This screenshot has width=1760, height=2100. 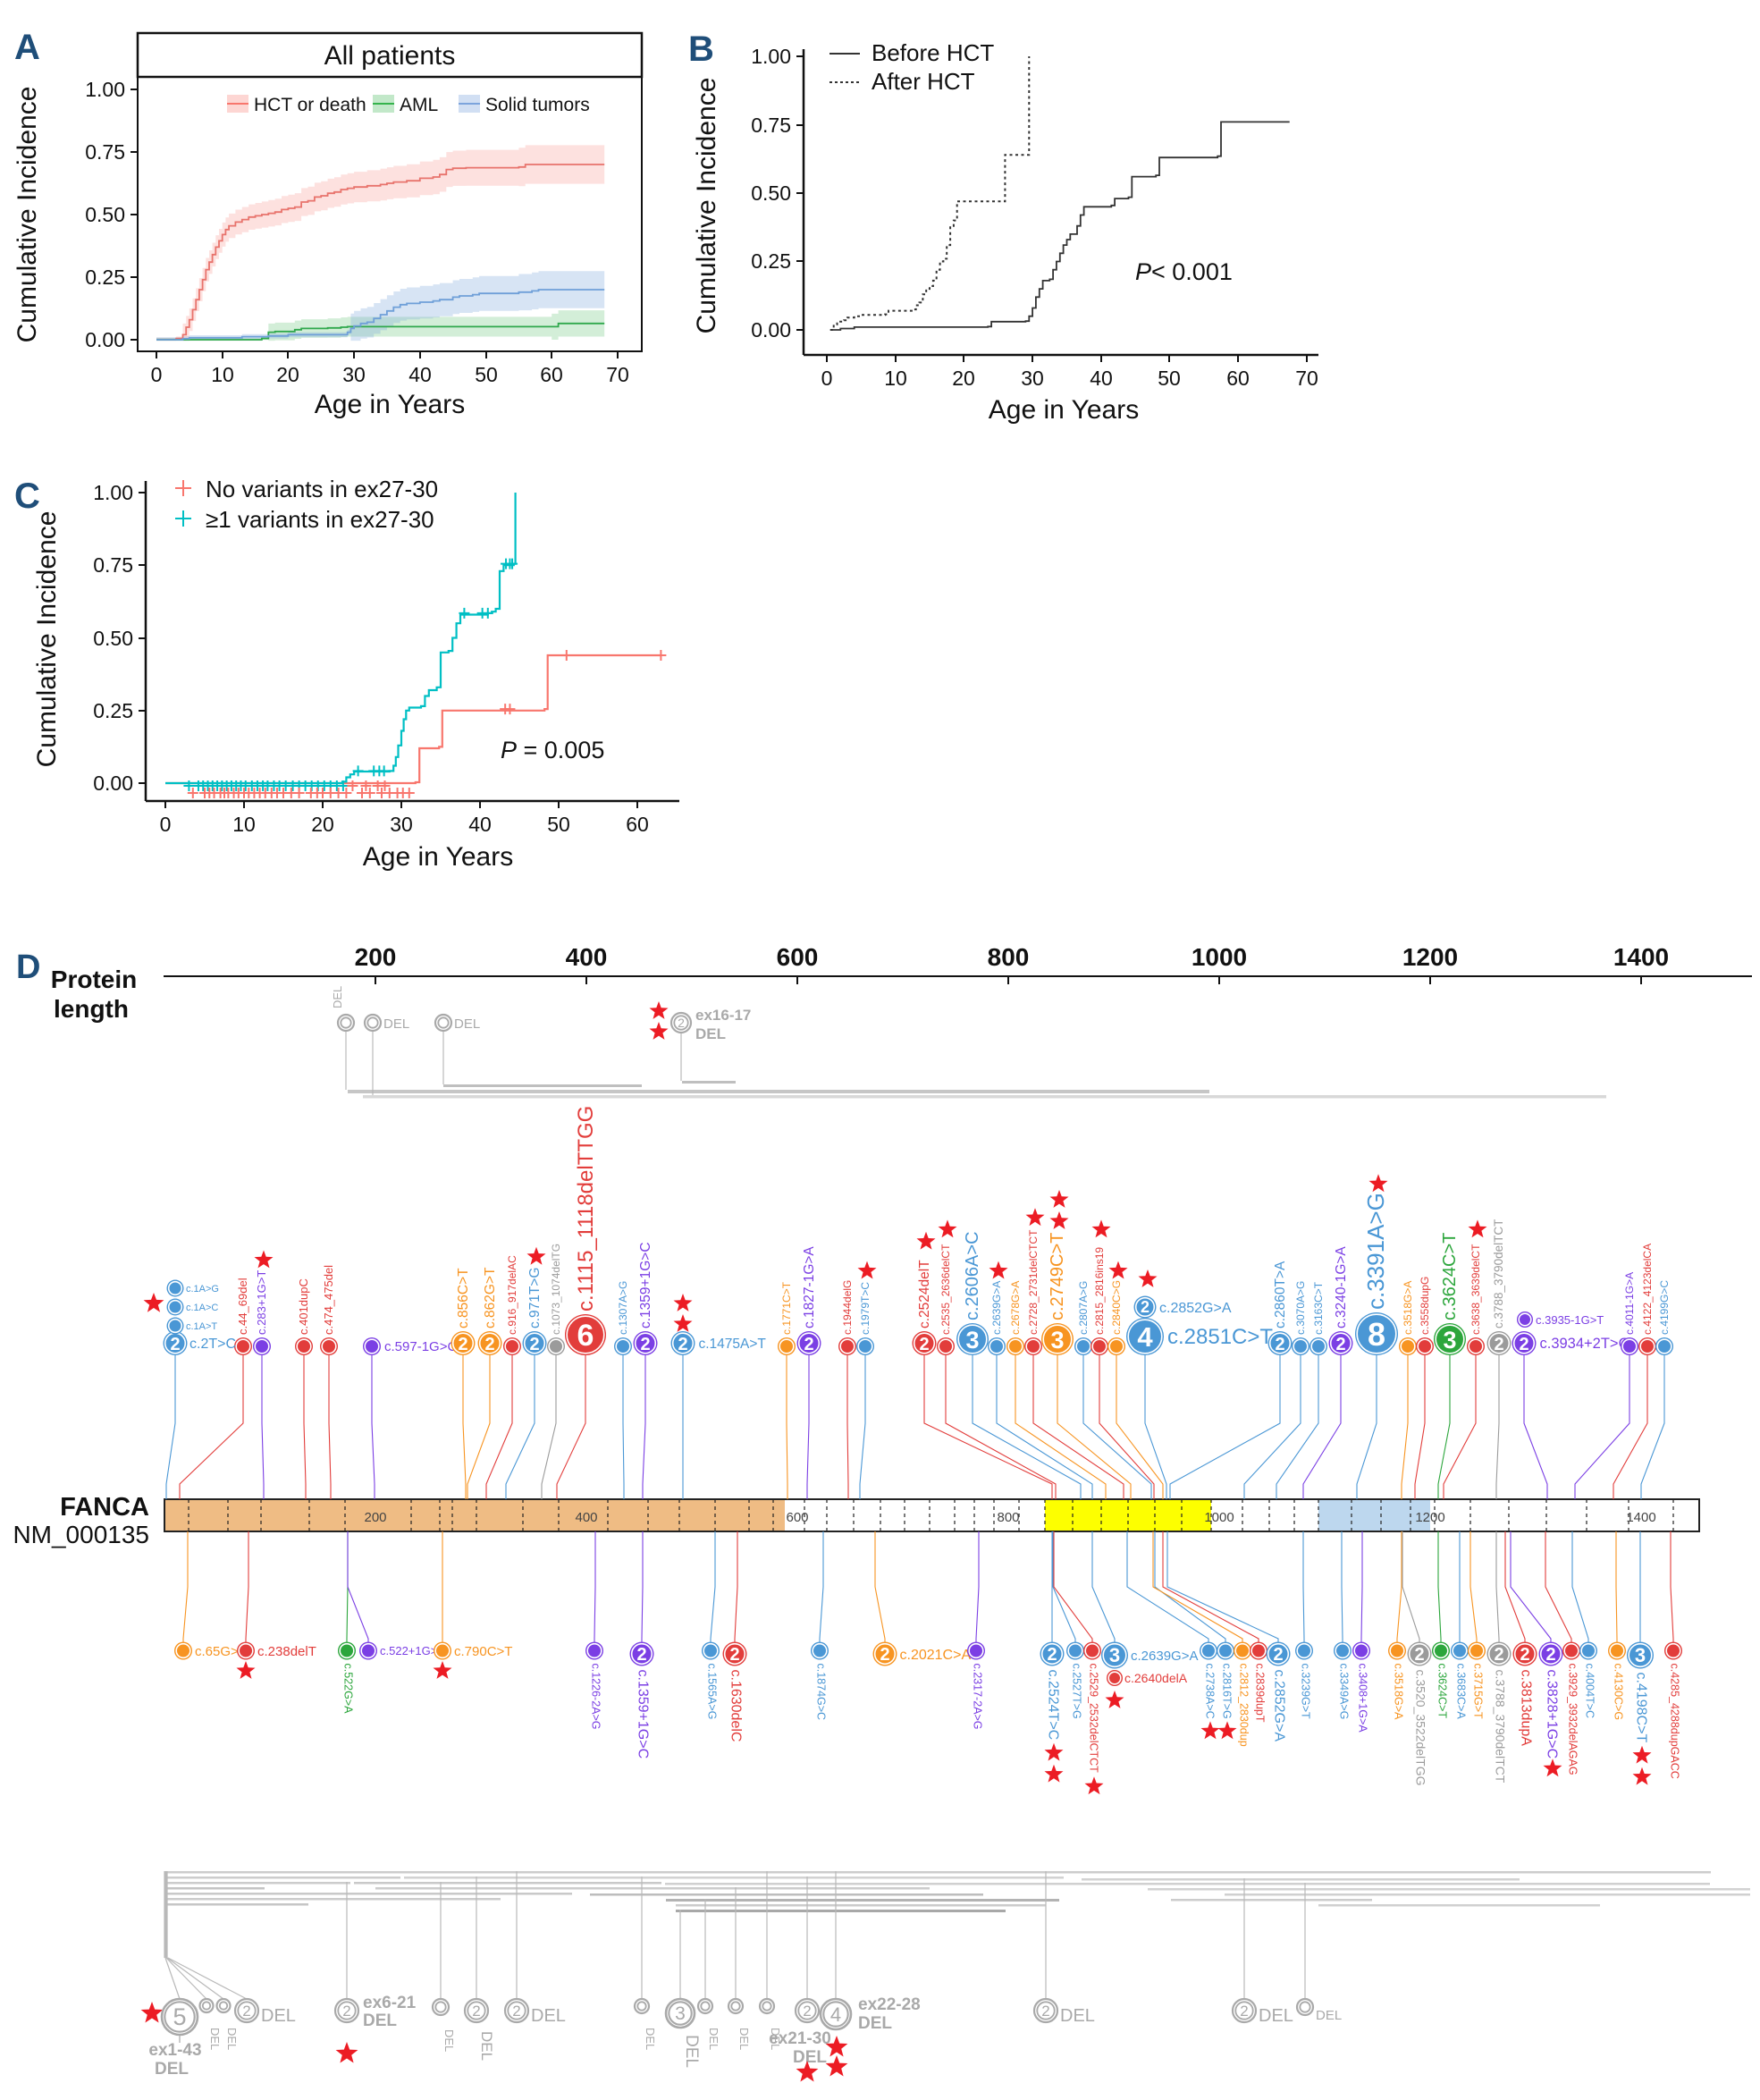 I want to click on svg-text: c.2728_2731delCTCT, so click(x=1033, y=1282).